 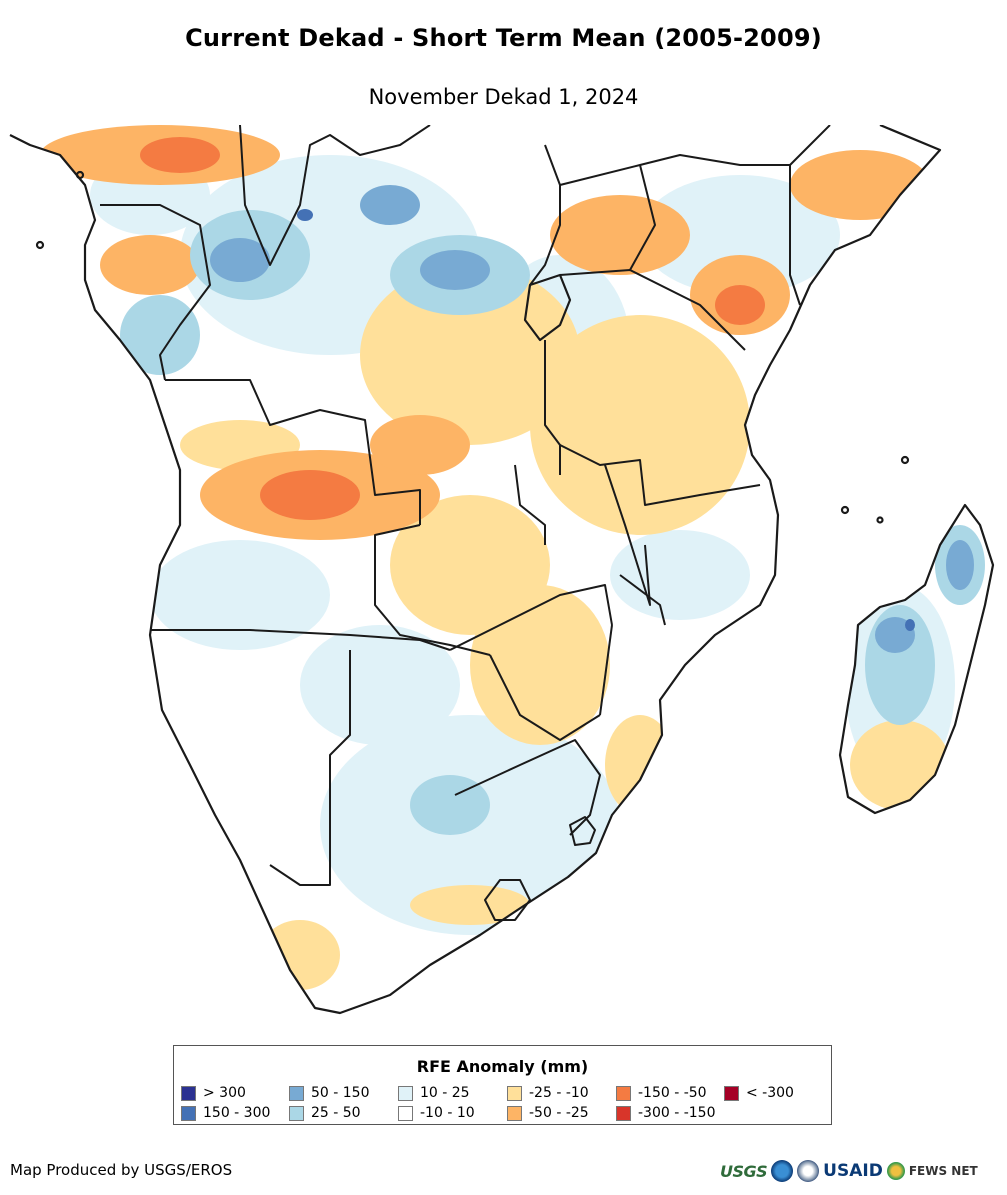 I want to click on legend-label: -10 - 10, so click(x=447, y=1113).